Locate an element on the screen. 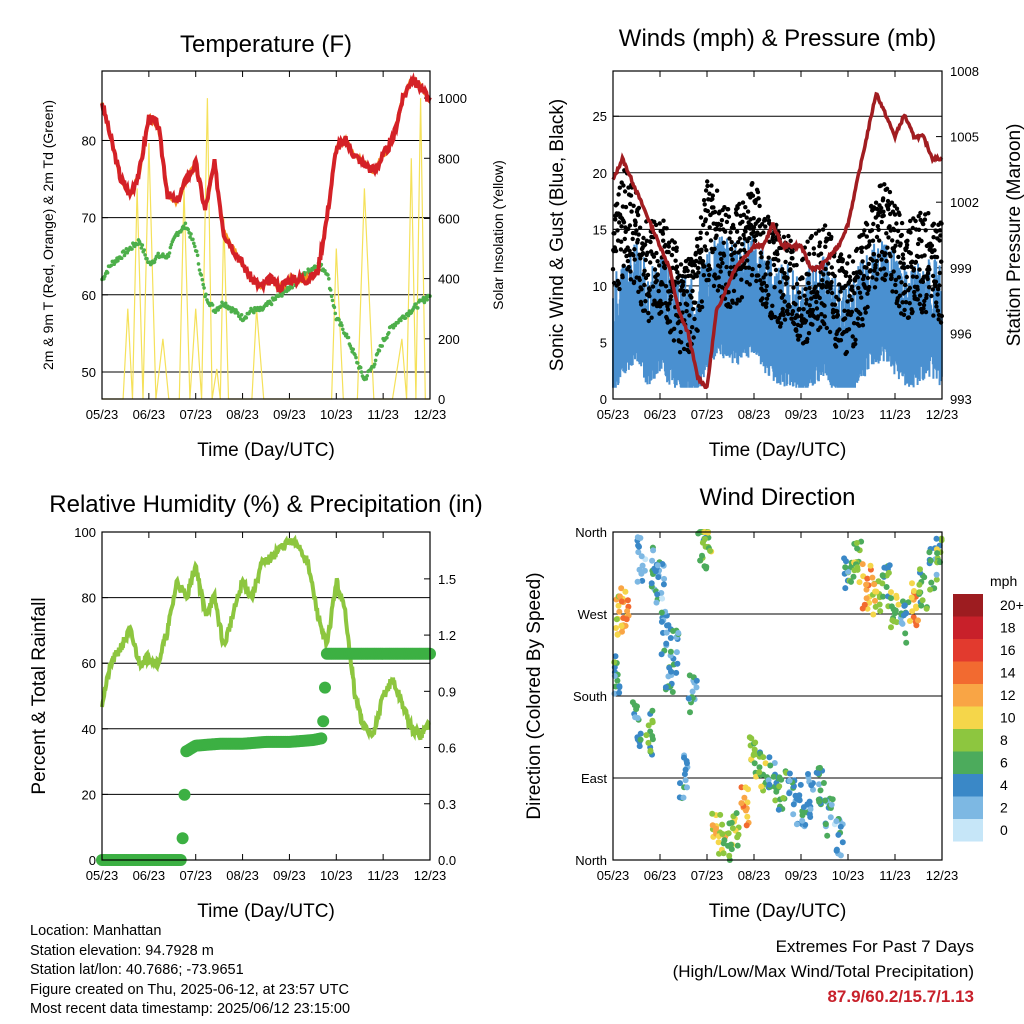 The width and height of the screenshot is (1024, 1024). winds-y2tick-label: 993 is located at coordinates (961, 399).